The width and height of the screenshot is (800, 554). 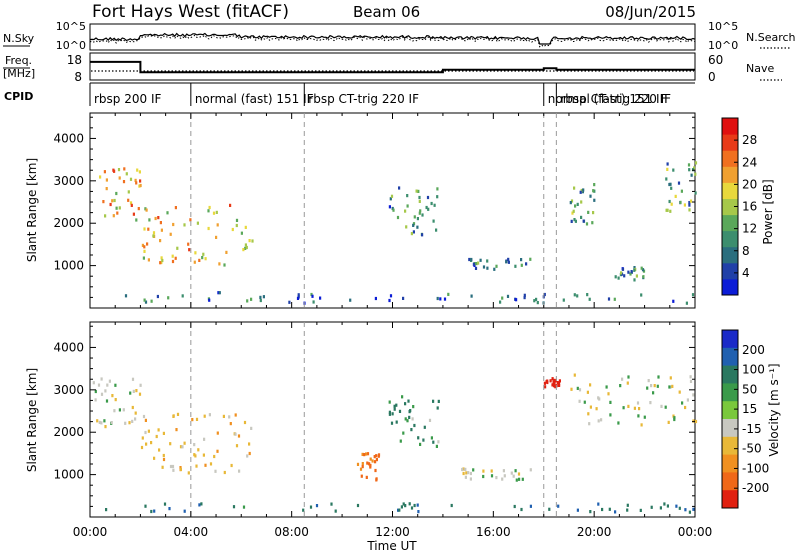 What do you see at coordinates (607, 99) in the screenshot?
I see `cpid-segment-label: normal (fast) 151 IF` at bounding box center [607, 99].